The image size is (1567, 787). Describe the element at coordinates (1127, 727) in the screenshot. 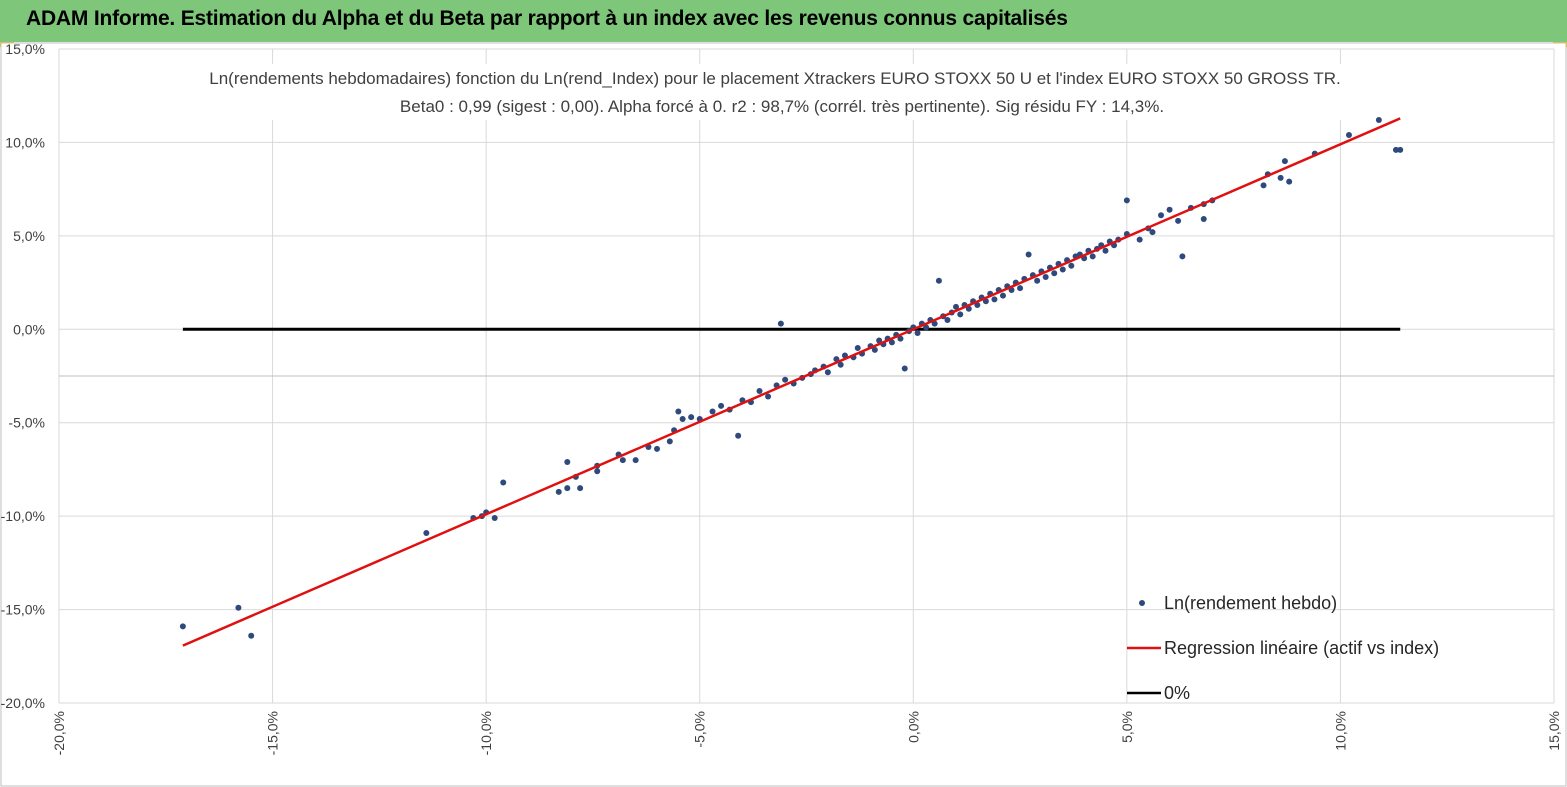

I see `x-tick-label: 5,0%` at that location.